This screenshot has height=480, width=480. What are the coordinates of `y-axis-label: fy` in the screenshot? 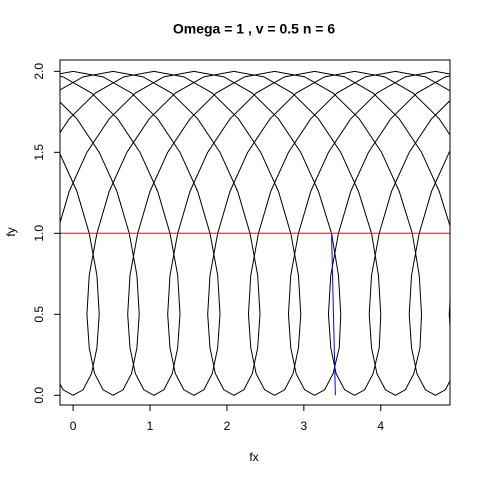 It's located at (11, 231).